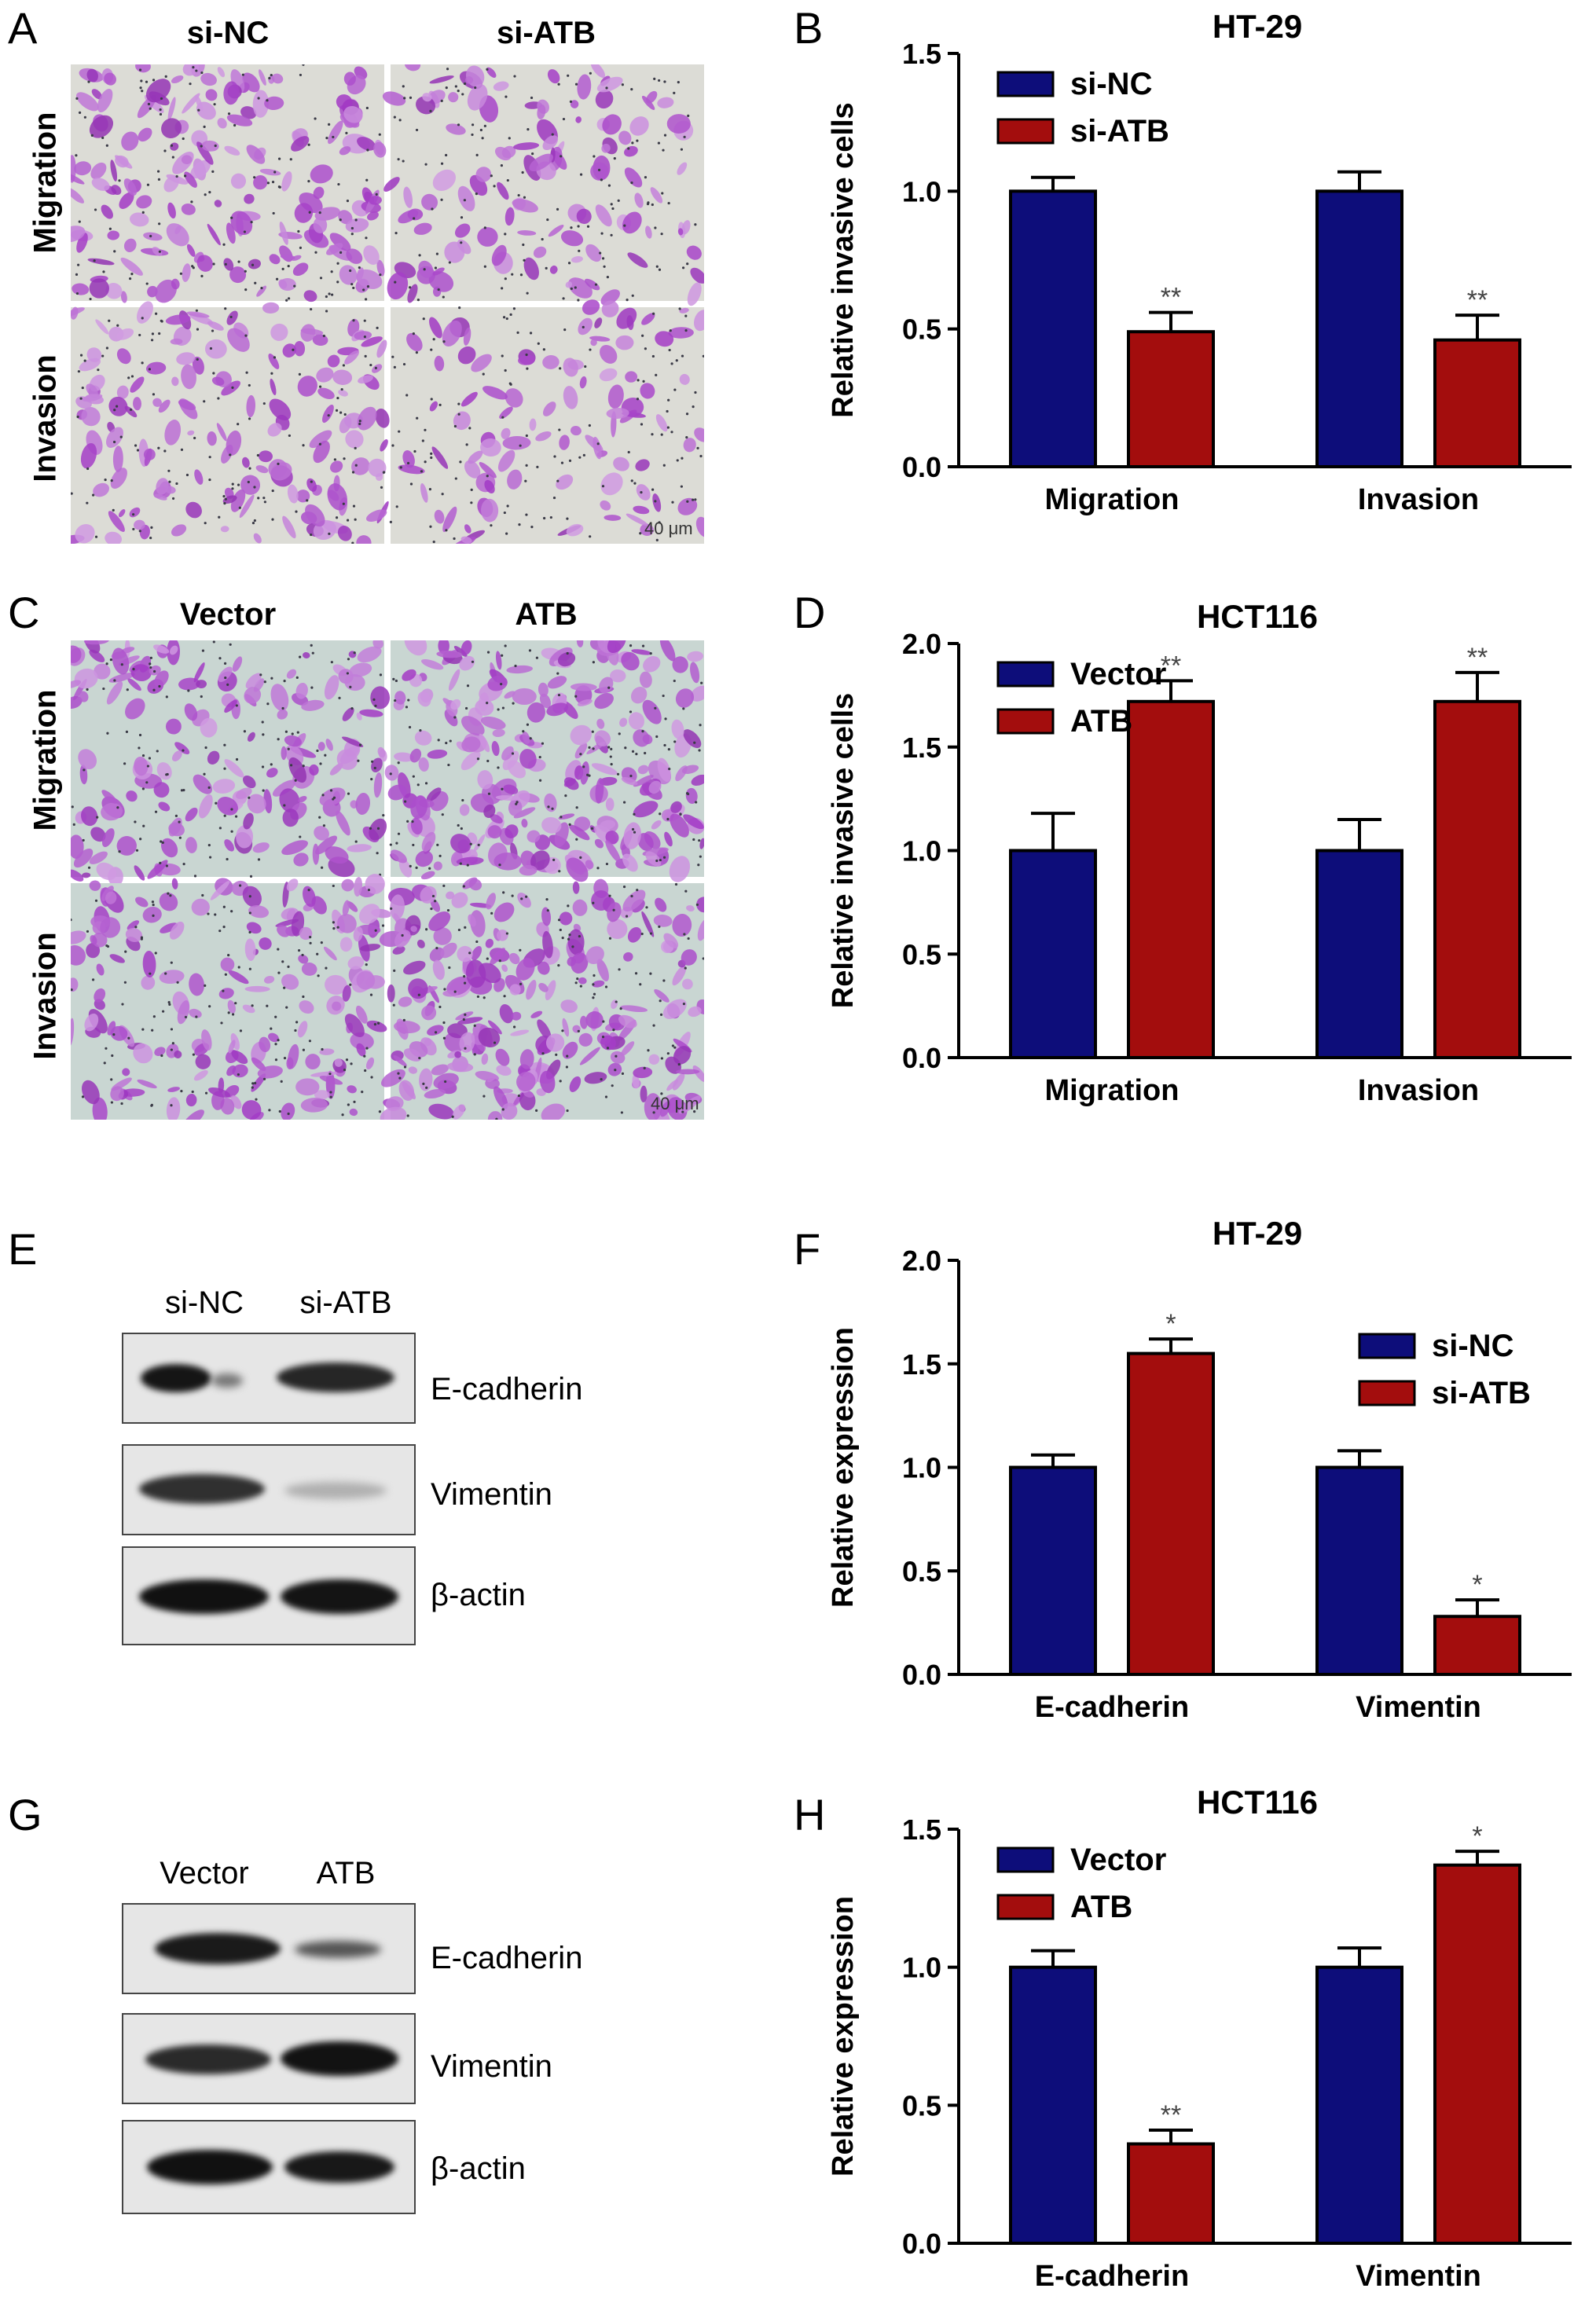  I want to click on blot-lane-label-si-nc: si-NC, so click(204, 1302).